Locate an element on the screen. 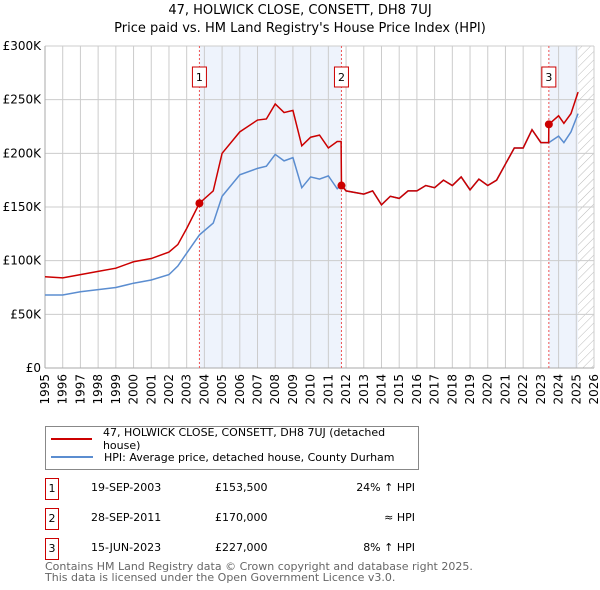 This screenshot has height=590, width=600. x-tick-label: 2021 is located at coordinates (505, 389).